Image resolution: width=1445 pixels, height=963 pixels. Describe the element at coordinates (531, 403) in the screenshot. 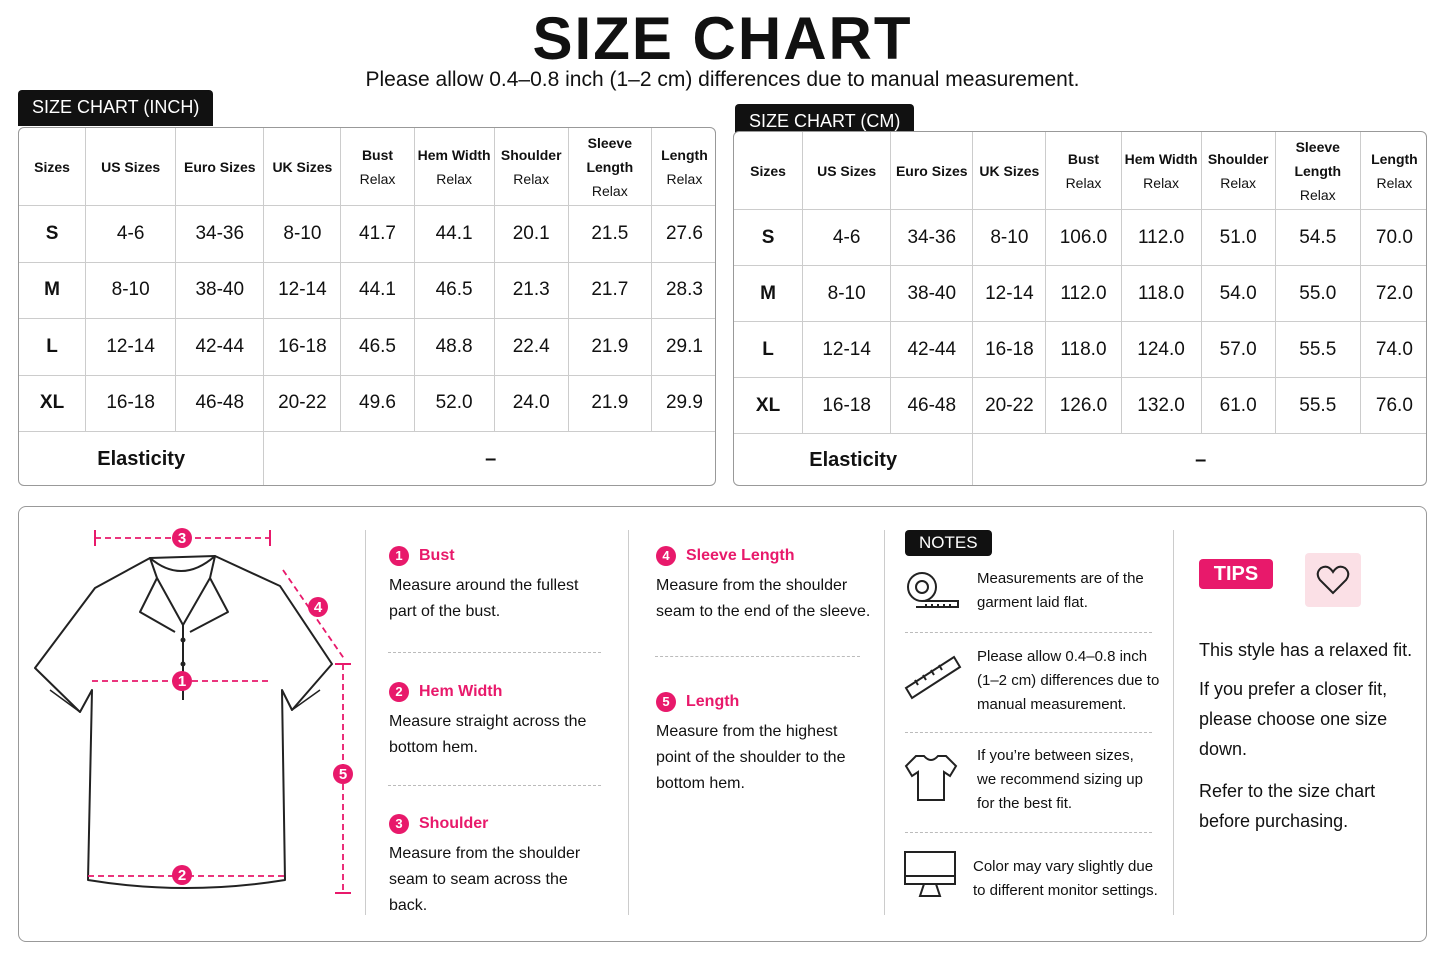

I see `cell: 24.0` at that location.